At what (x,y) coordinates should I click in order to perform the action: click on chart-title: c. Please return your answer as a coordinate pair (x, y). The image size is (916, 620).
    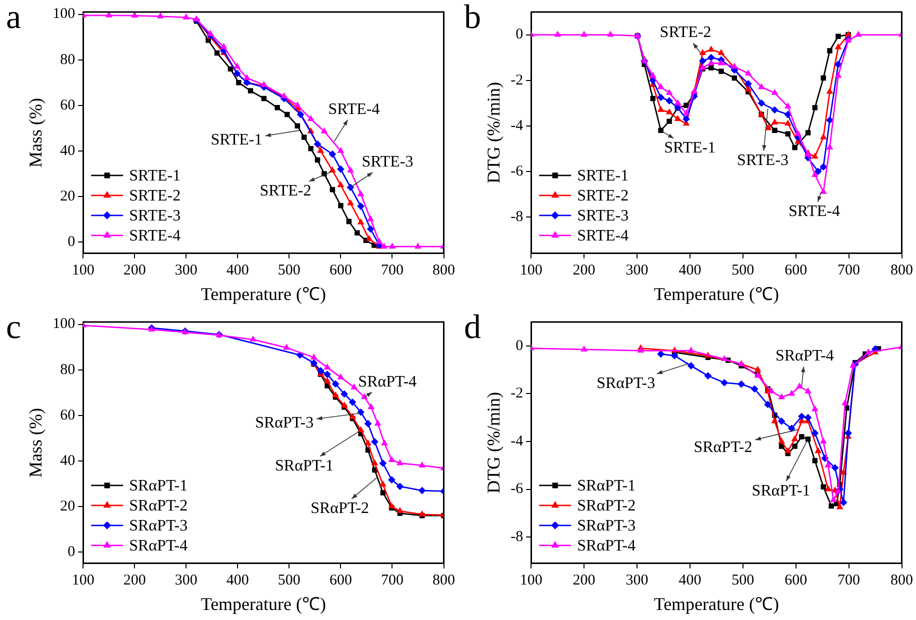
    Looking at the image, I should click on (14, 327).